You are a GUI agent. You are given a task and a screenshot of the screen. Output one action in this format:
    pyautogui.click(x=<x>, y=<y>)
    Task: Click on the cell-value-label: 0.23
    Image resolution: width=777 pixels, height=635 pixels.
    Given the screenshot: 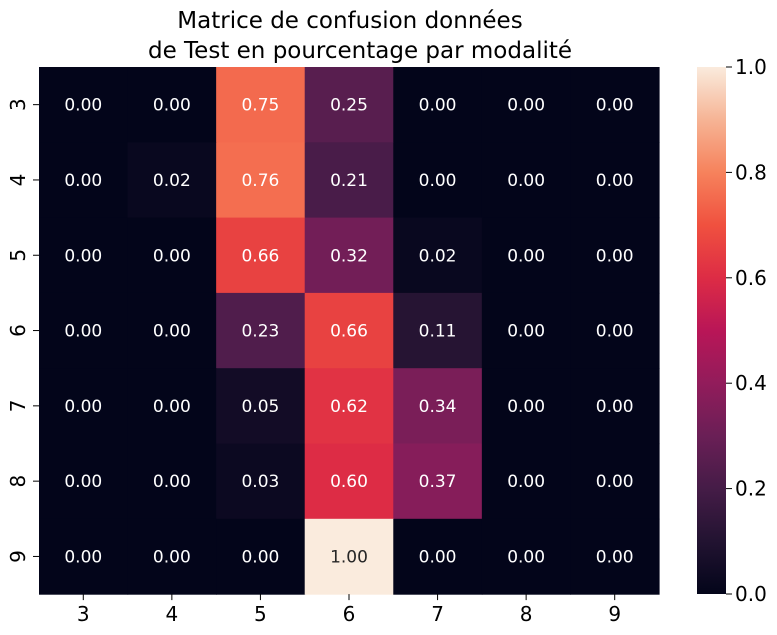 What is the action you would take?
    pyautogui.click(x=260, y=332)
    